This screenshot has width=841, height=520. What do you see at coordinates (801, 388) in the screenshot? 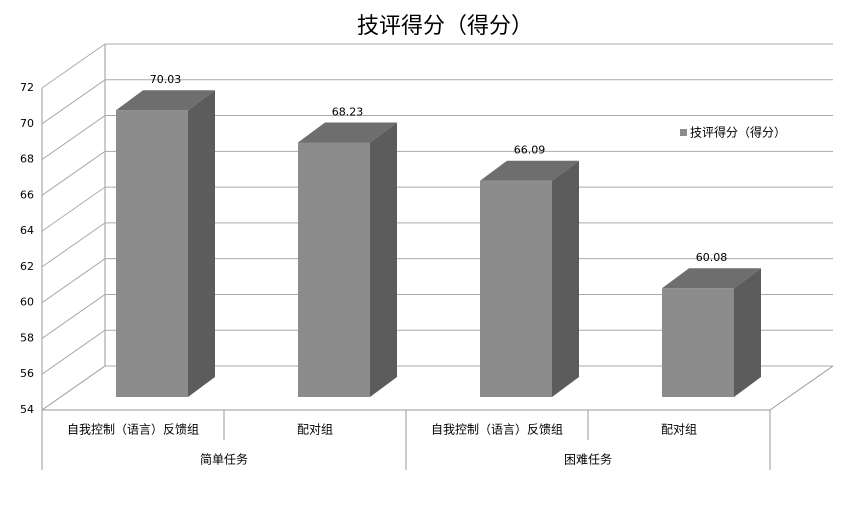
I see `floor-edge` at bounding box center [801, 388].